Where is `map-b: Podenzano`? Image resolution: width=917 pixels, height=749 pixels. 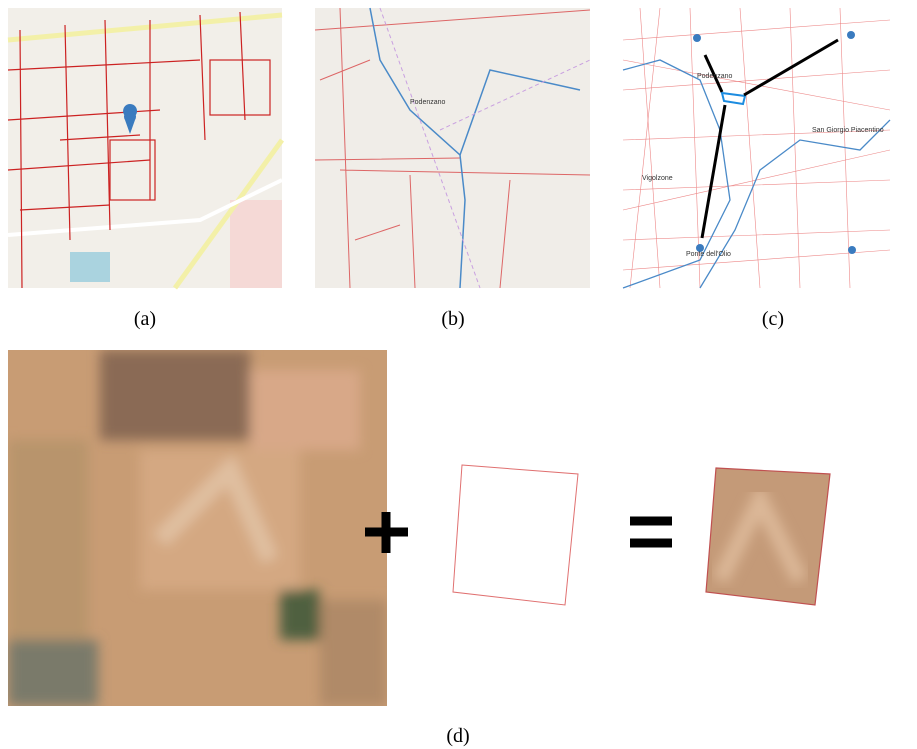 map-b: Podenzano is located at coordinates (452, 148).